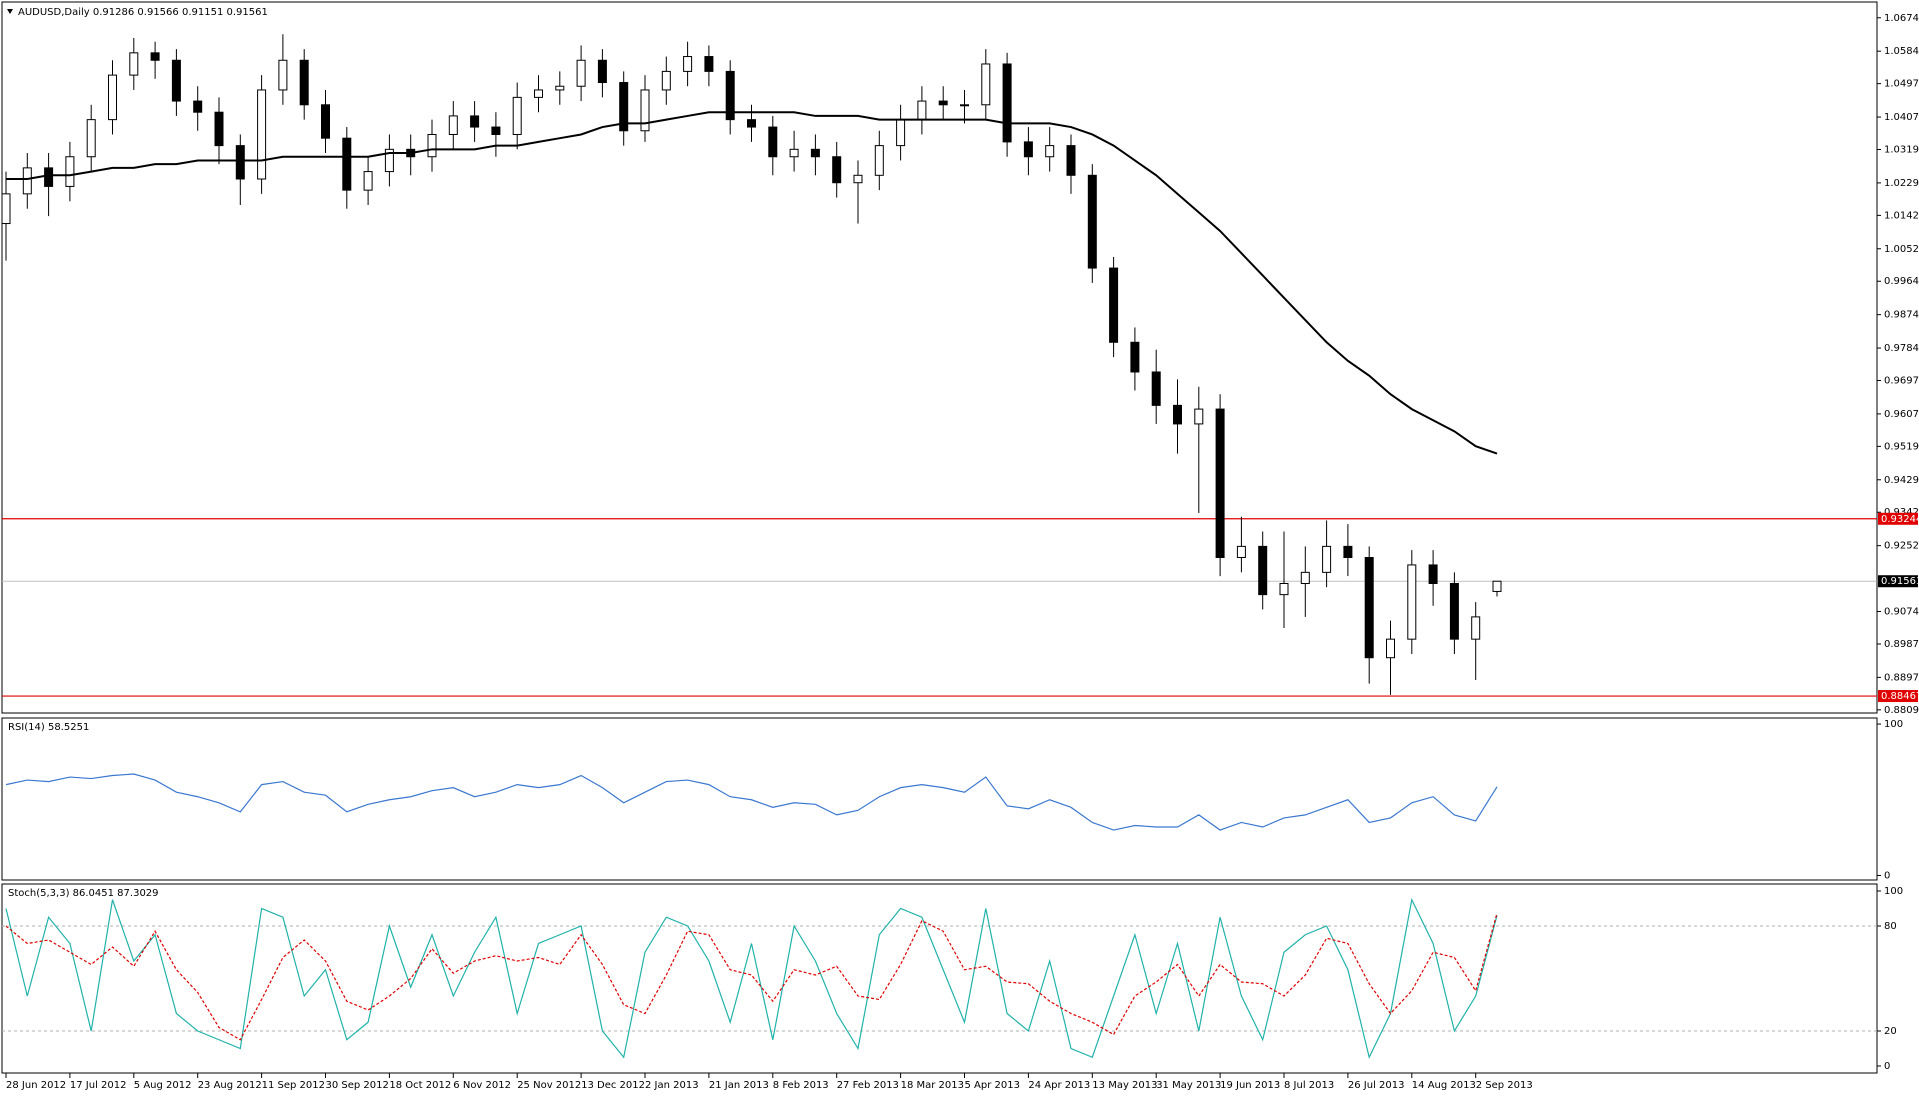 The image size is (1919, 1097). I want to click on y-tick-label: 1.04970, so click(1901, 84).